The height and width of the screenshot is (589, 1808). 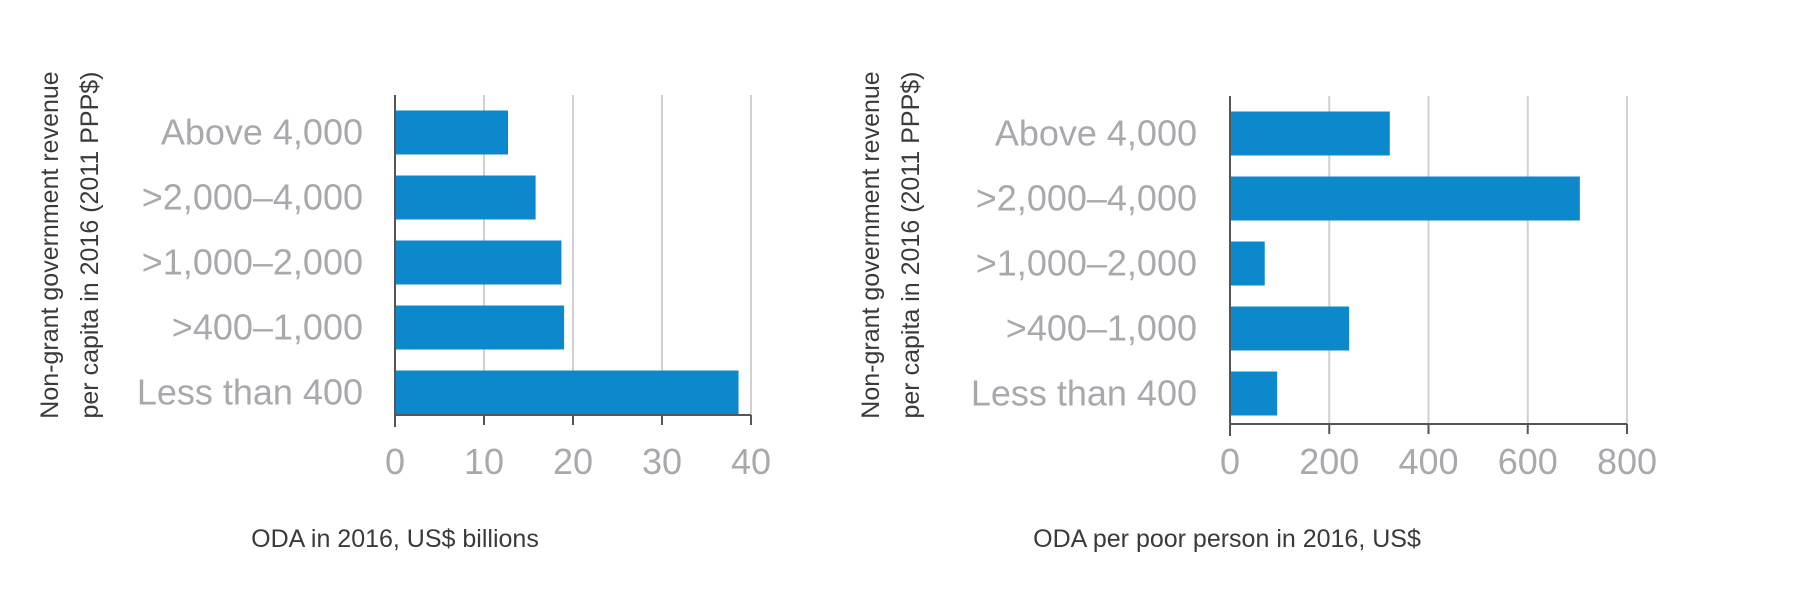 What do you see at coordinates (395, 539) in the screenshot?
I see `x-axis-title: ODA in 2016, US$ billions` at bounding box center [395, 539].